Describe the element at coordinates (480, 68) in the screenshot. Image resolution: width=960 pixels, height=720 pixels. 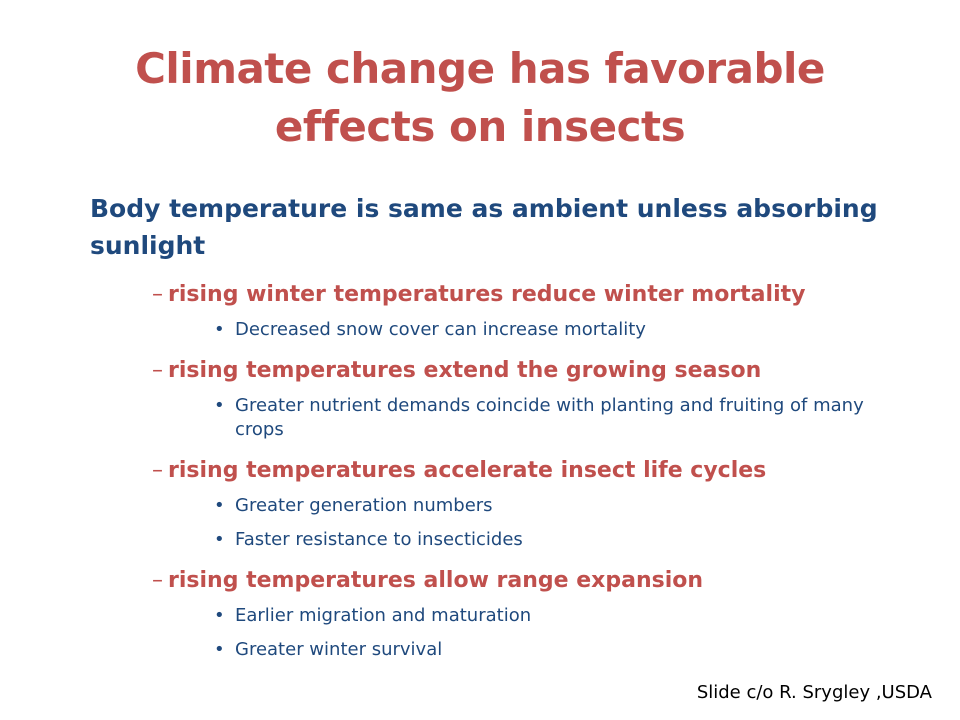
I see `title-line-1: Climate change has favorable` at that location.